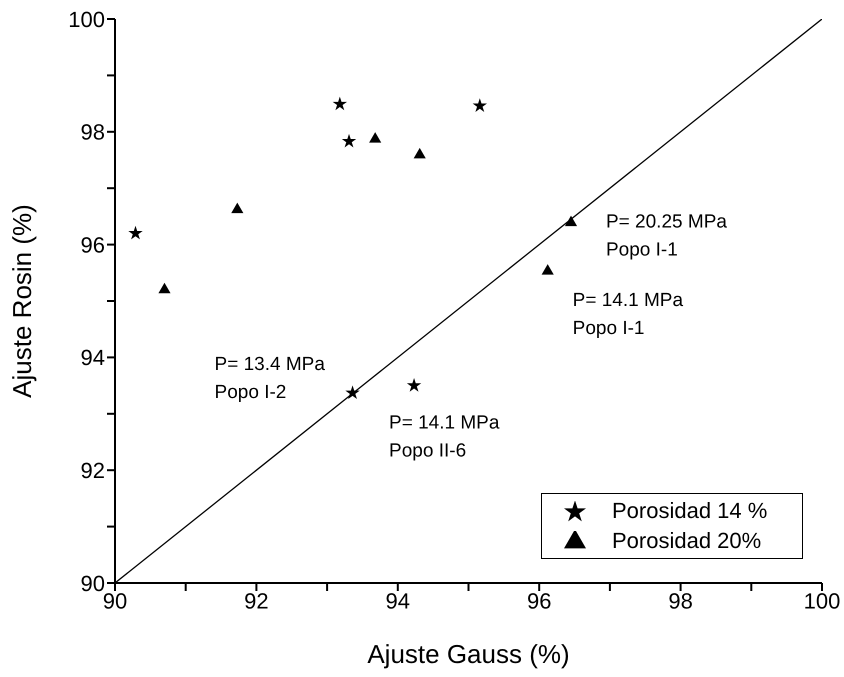 This screenshot has height=677, width=844. I want to click on x-tick-label: 90, so click(115, 601).